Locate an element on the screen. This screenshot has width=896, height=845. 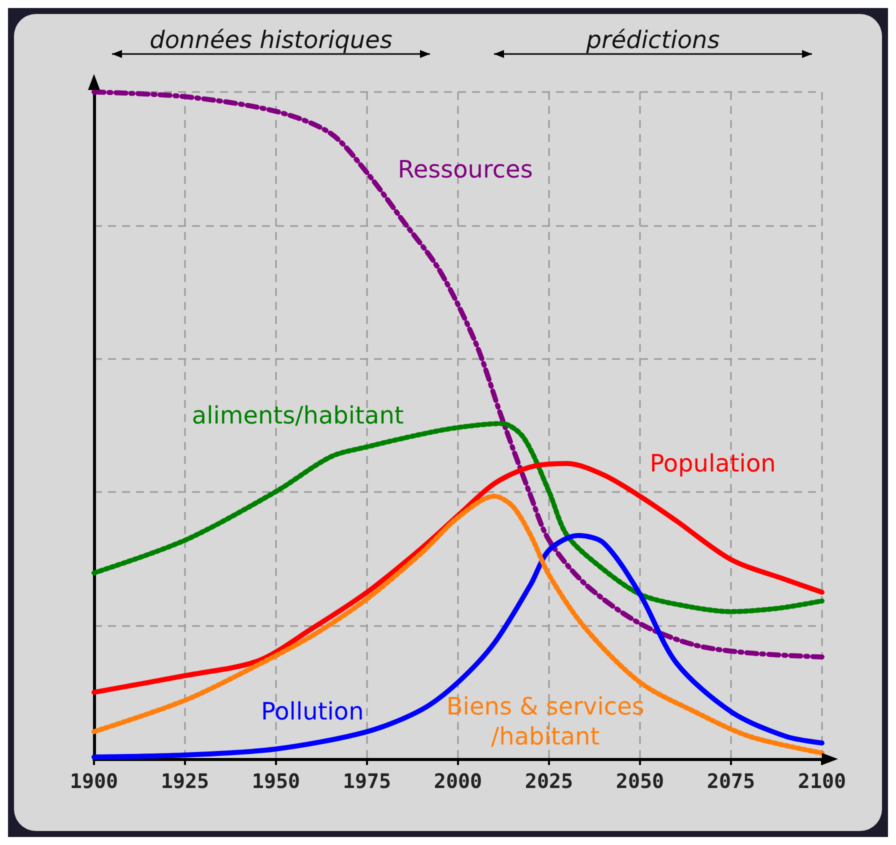
x-tick-label: 1950 is located at coordinates (276, 781).